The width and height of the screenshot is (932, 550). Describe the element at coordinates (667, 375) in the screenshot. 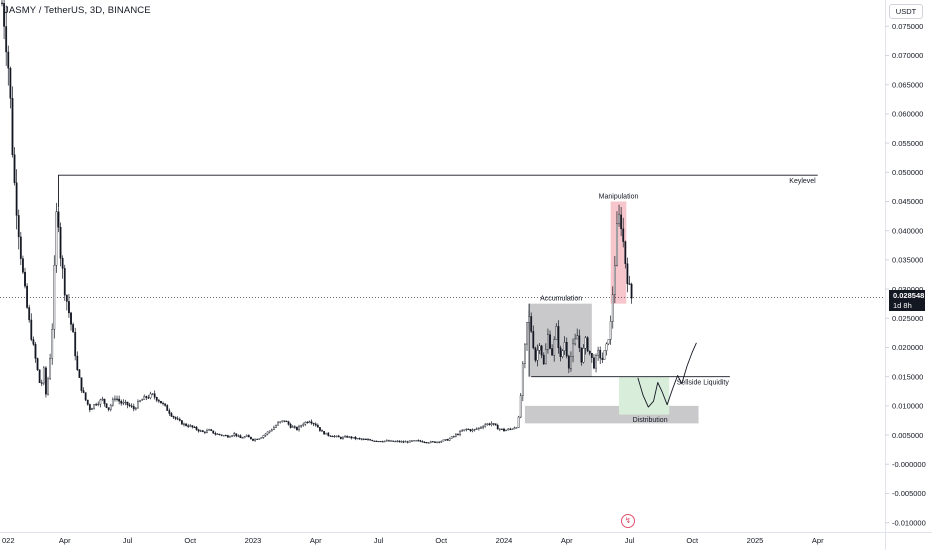

I see `projection-path` at that location.